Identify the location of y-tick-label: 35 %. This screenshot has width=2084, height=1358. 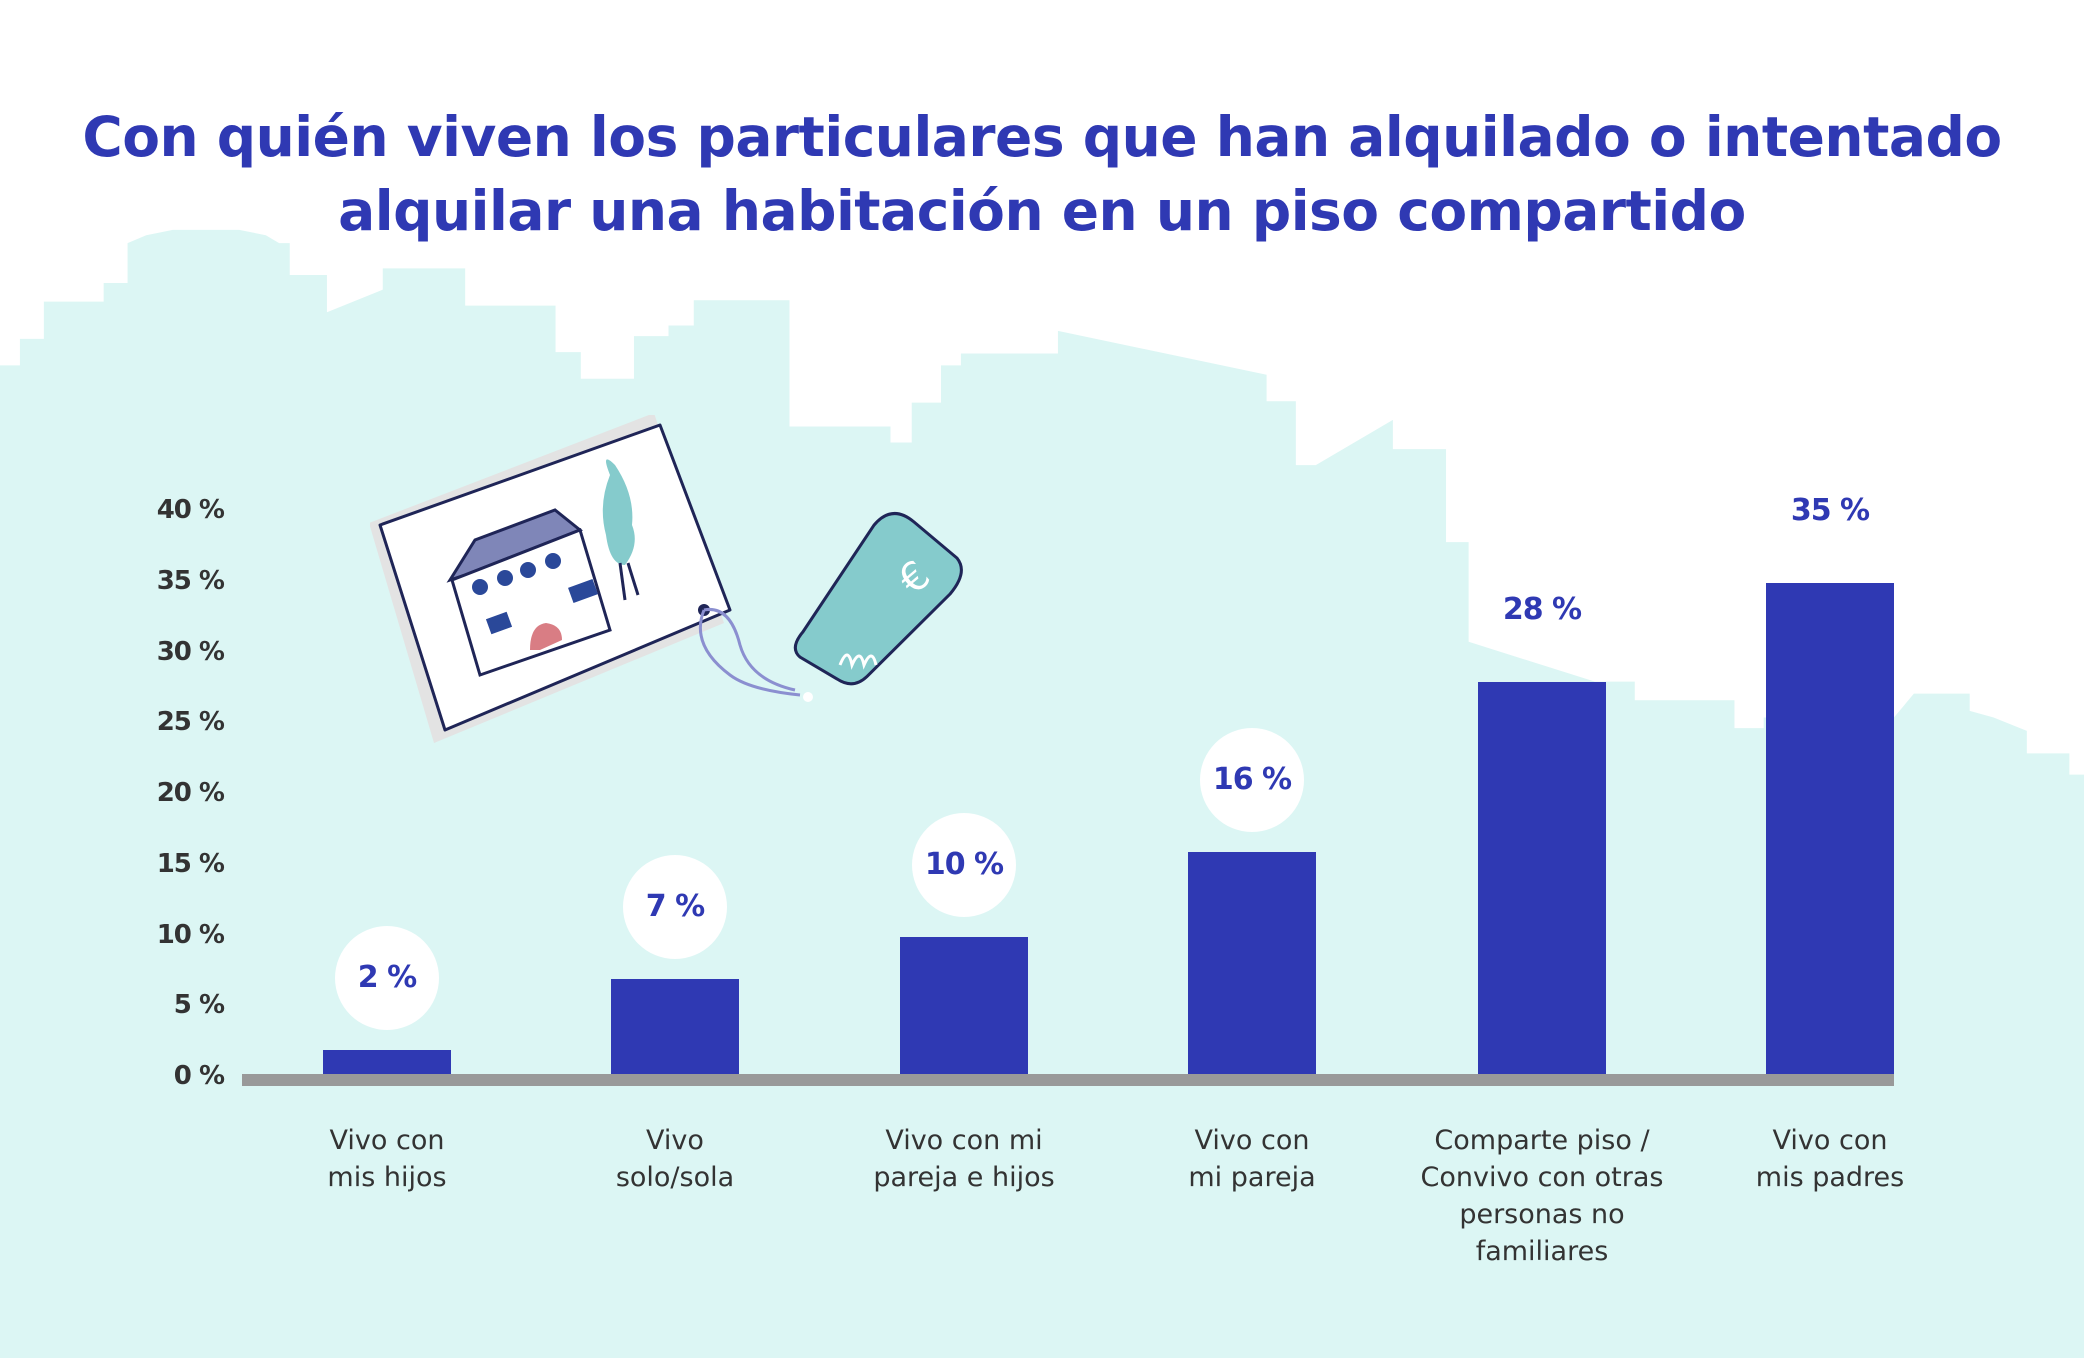
(190, 580).